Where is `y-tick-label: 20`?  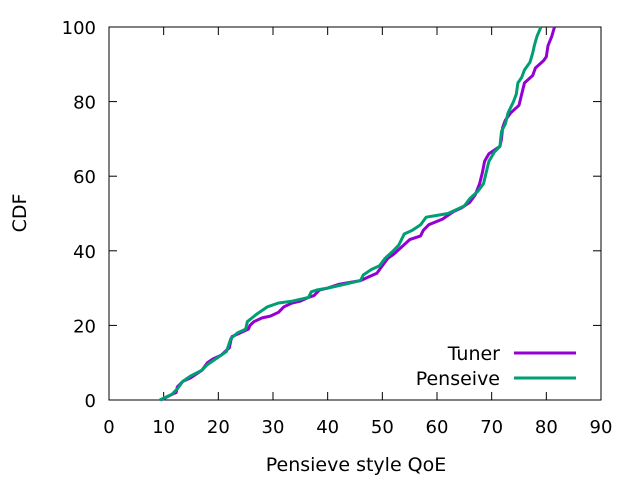
y-tick-label: 20 is located at coordinates (84, 326).